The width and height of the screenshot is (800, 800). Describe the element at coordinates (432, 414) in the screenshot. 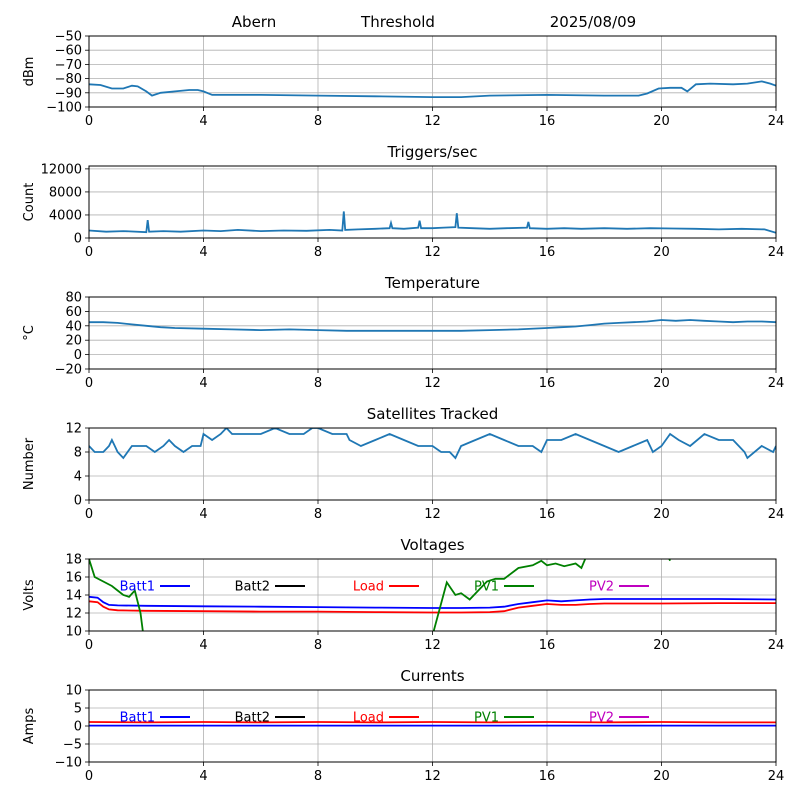

I see `panel-title: Satellites Tracked` at that location.